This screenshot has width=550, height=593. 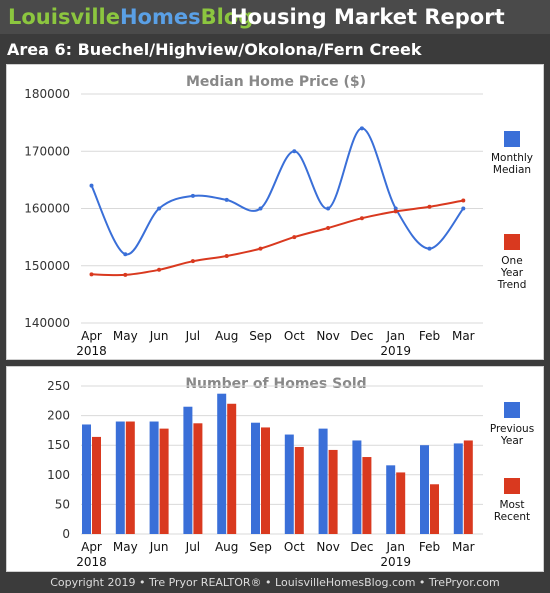 I want to click on price-year-label: 2018, so click(x=91, y=351).